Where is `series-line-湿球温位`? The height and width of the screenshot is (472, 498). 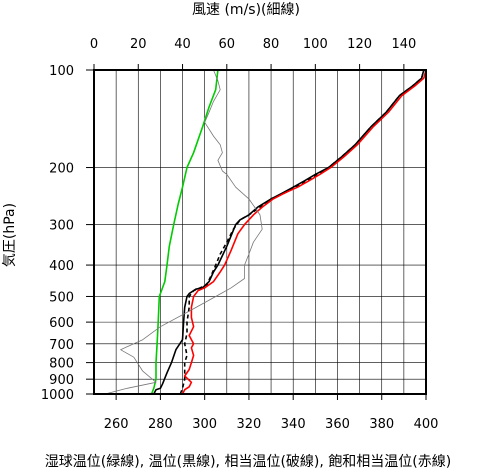
series-line-湿球温位 is located at coordinates (184, 232).